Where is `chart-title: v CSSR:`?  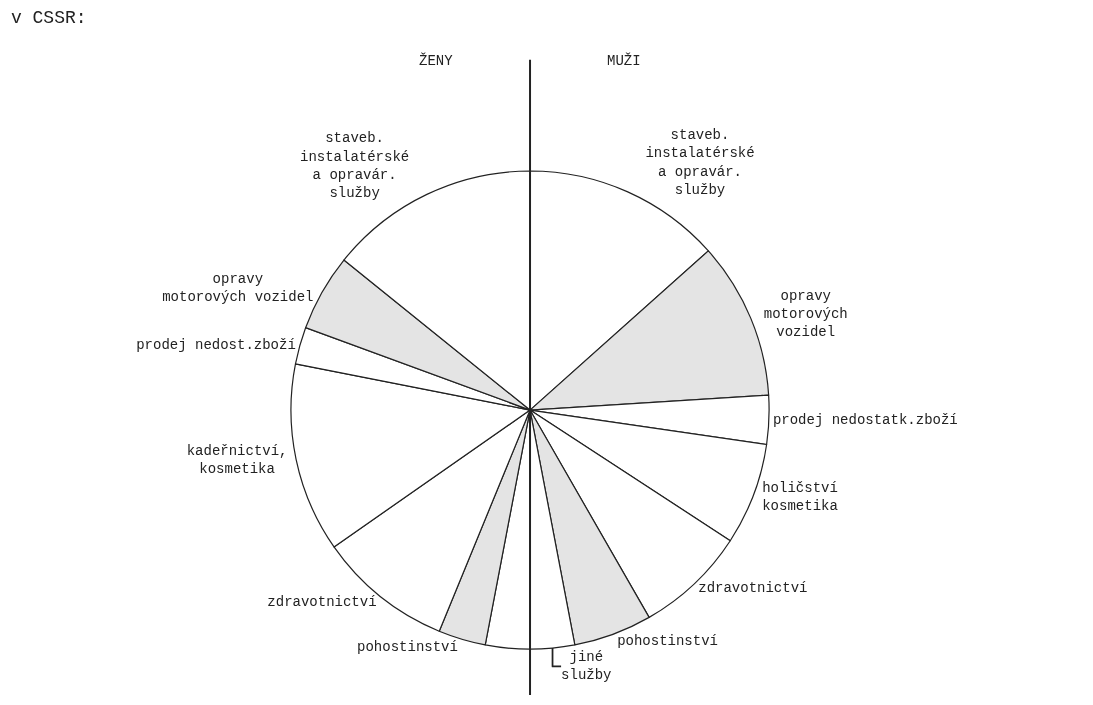 chart-title: v CSSR: is located at coordinates (48, 18).